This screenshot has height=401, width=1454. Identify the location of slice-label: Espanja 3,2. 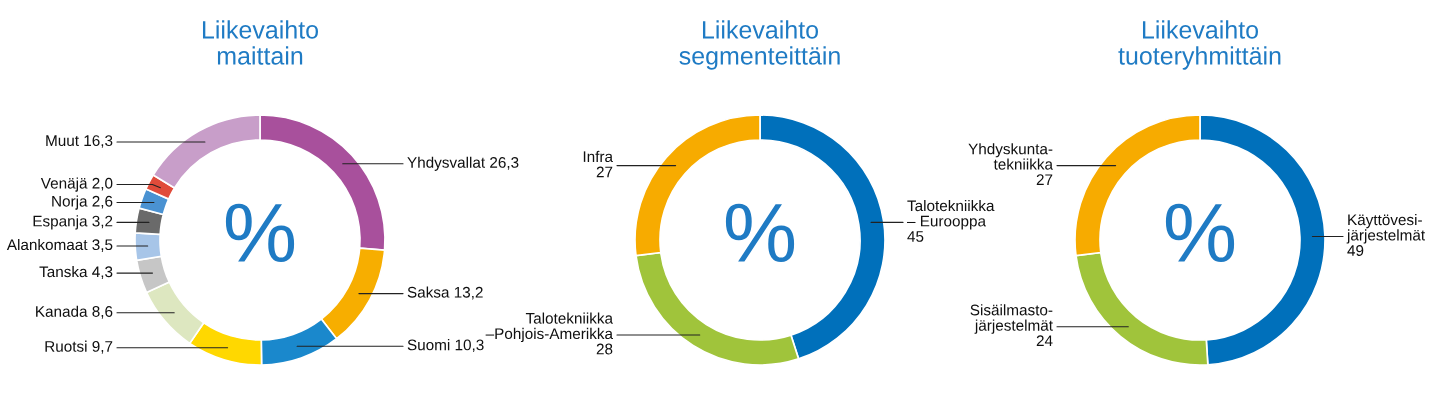
(73, 222).